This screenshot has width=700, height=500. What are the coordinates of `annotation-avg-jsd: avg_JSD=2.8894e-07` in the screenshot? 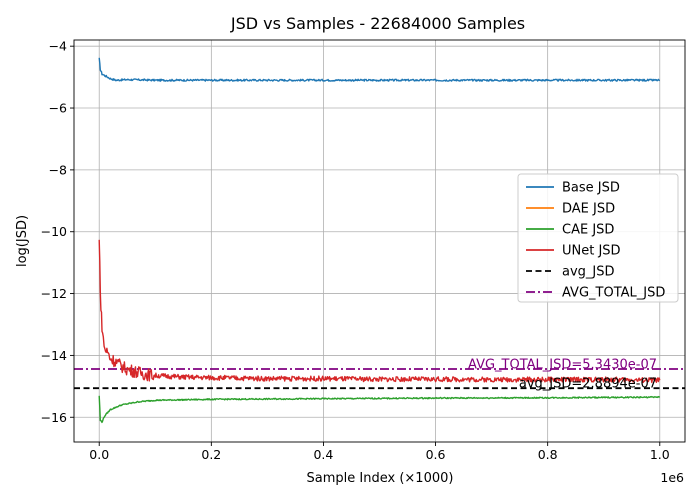 It's located at (588, 384).